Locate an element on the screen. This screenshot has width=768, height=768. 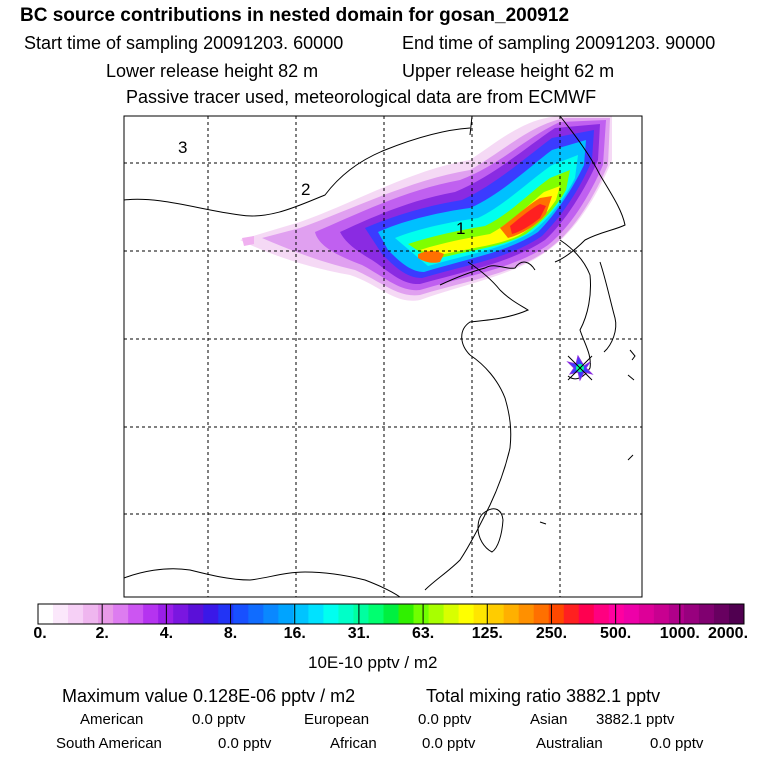
receptor-marker is located at coordinates (580, 368).